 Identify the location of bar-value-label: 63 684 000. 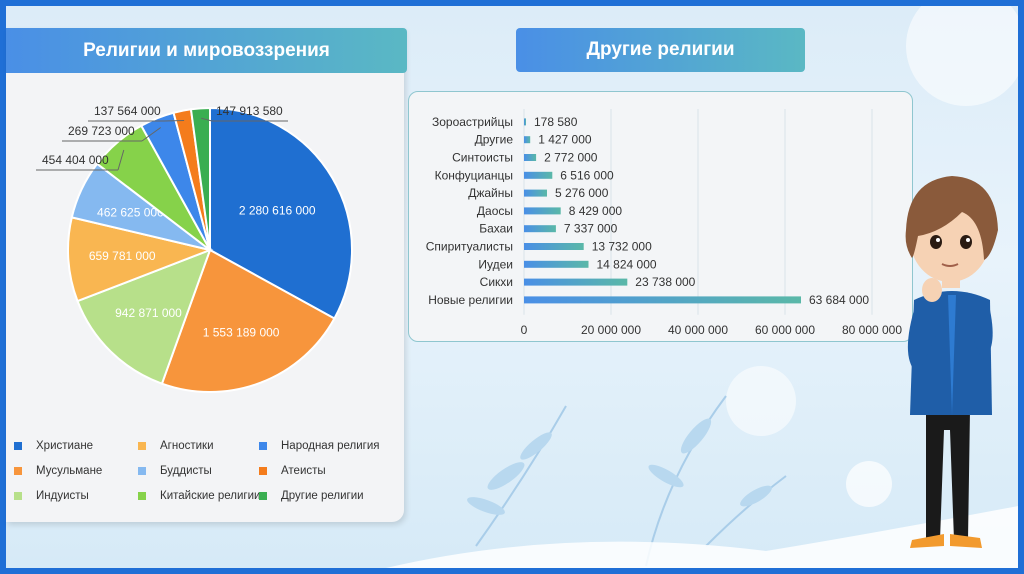
(839, 300).